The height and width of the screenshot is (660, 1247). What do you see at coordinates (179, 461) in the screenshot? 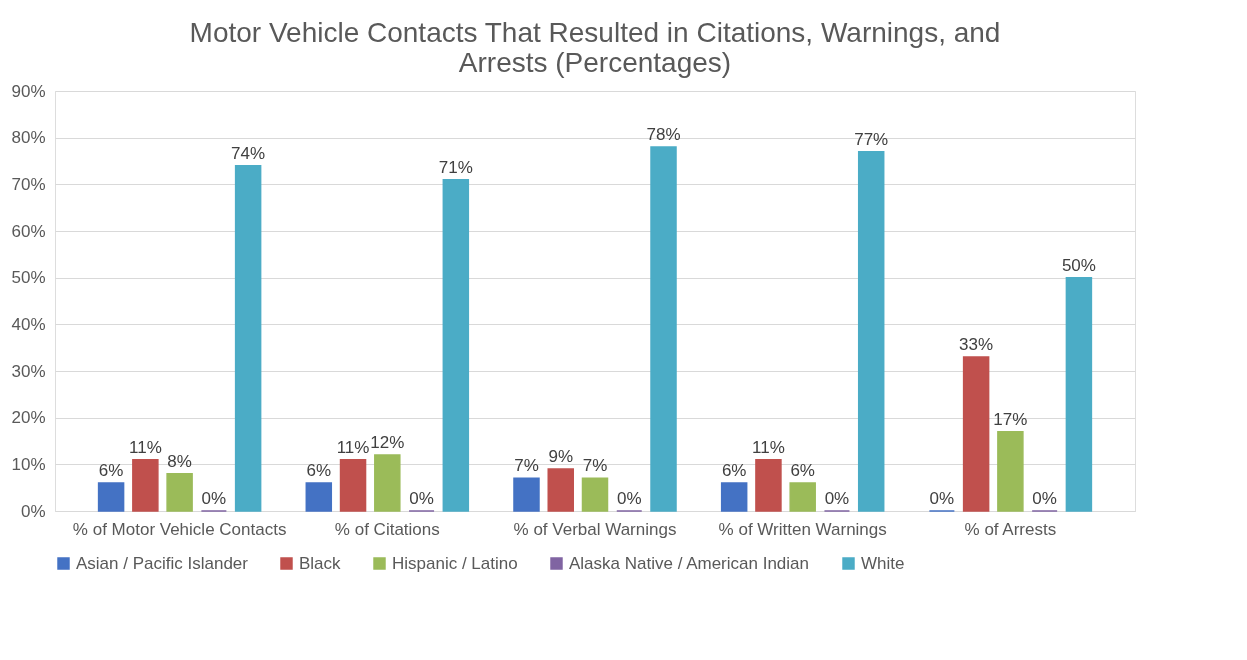
I see `data-label: 8%` at bounding box center [179, 461].